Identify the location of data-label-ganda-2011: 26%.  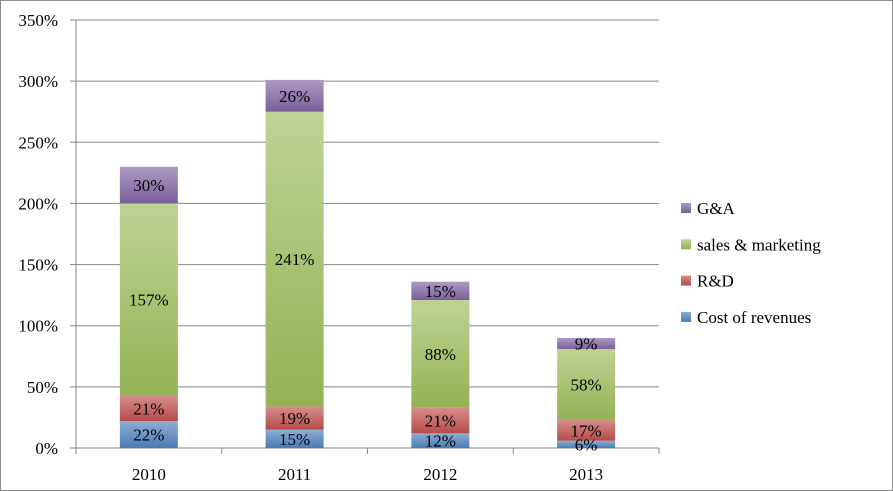
(294, 96).